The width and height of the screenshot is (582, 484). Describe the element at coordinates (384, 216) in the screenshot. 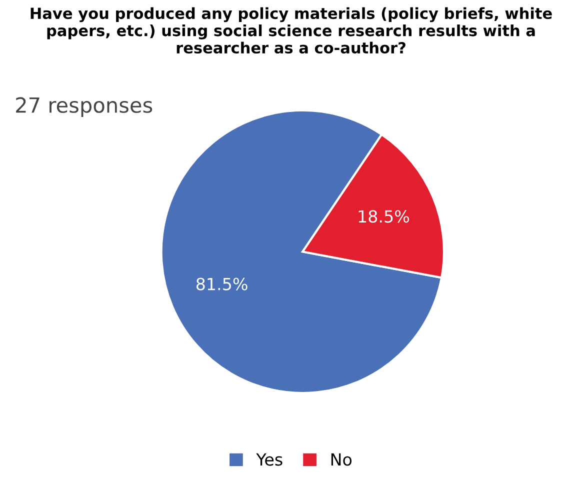

I see `data-label: 18.5%` at that location.